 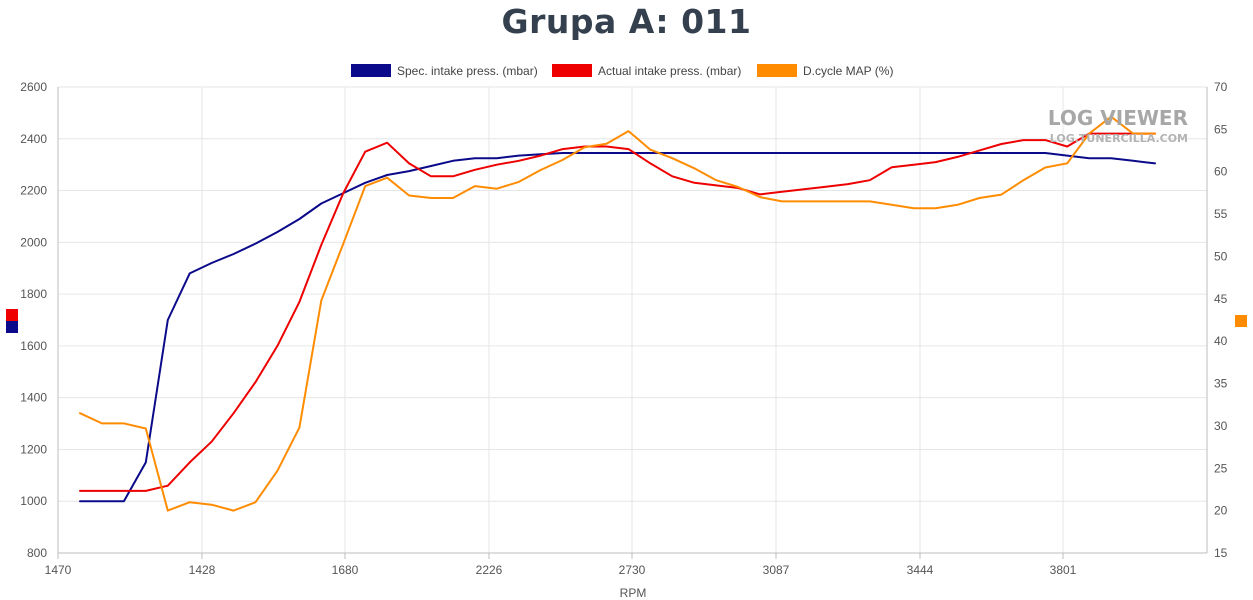 I want to click on legend-label-1: Spec. intake press. (mbar), so click(x=467, y=71).